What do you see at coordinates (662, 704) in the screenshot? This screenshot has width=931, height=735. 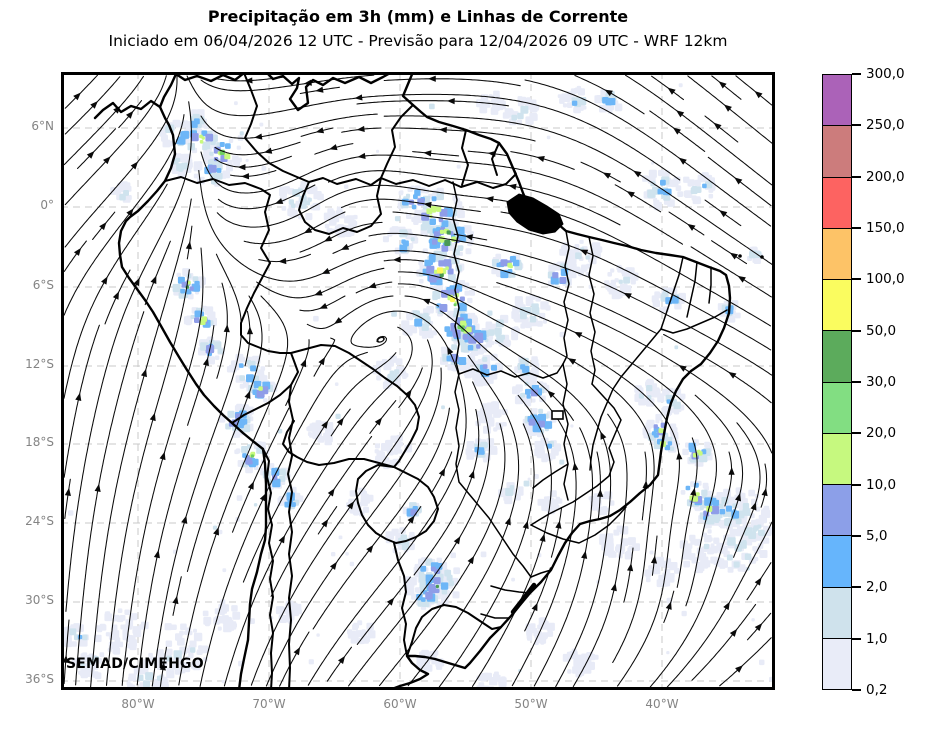 I see `lon-tick-label: 40°W` at bounding box center [662, 704].